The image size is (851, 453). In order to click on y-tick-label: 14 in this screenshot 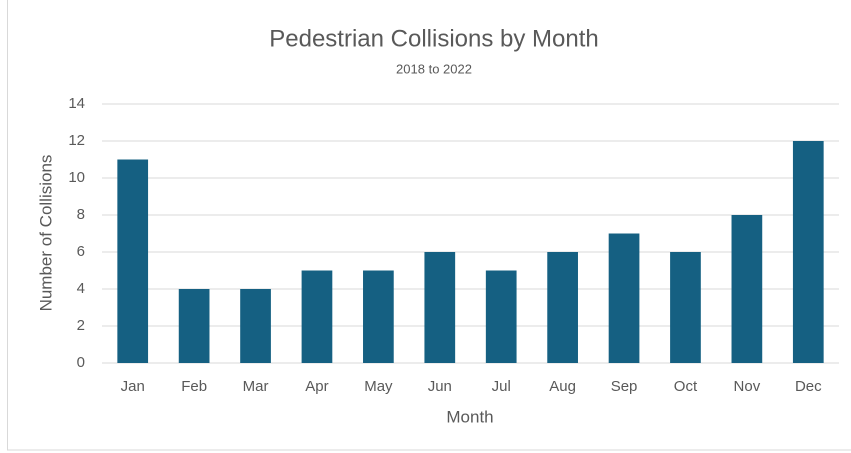, I will do `click(76, 103)`.